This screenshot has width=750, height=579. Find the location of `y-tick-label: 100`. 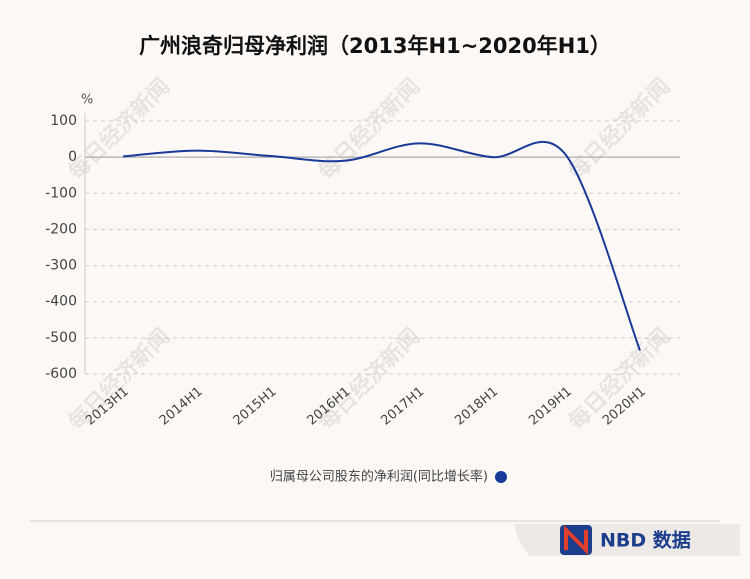

y-tick-label: 100 is located at coordinates (63, 121).